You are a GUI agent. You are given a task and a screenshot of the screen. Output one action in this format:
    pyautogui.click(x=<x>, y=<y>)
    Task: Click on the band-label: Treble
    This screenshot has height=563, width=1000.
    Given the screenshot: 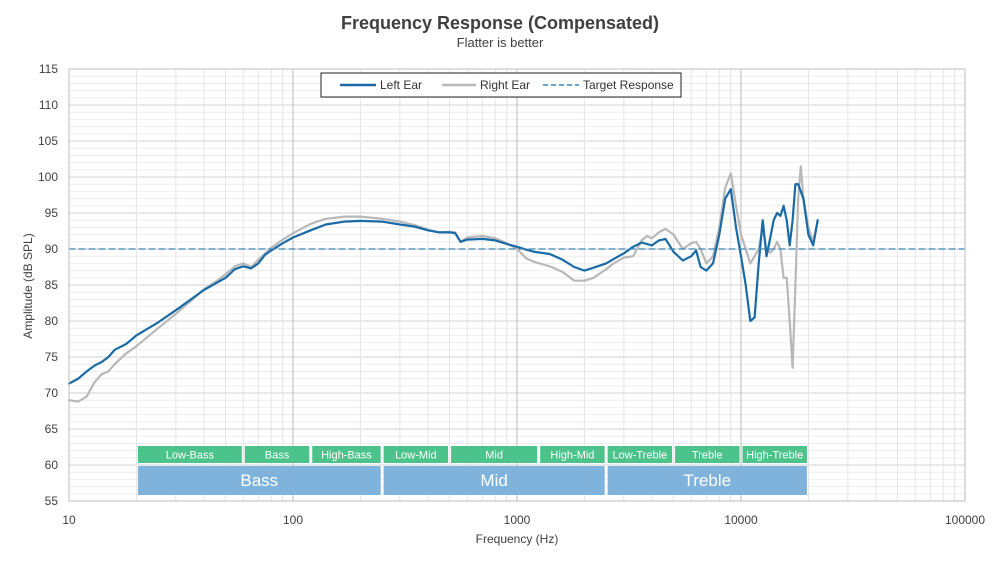 What is the action you would take?
    pyautogui.click(x=707, y=456)
    